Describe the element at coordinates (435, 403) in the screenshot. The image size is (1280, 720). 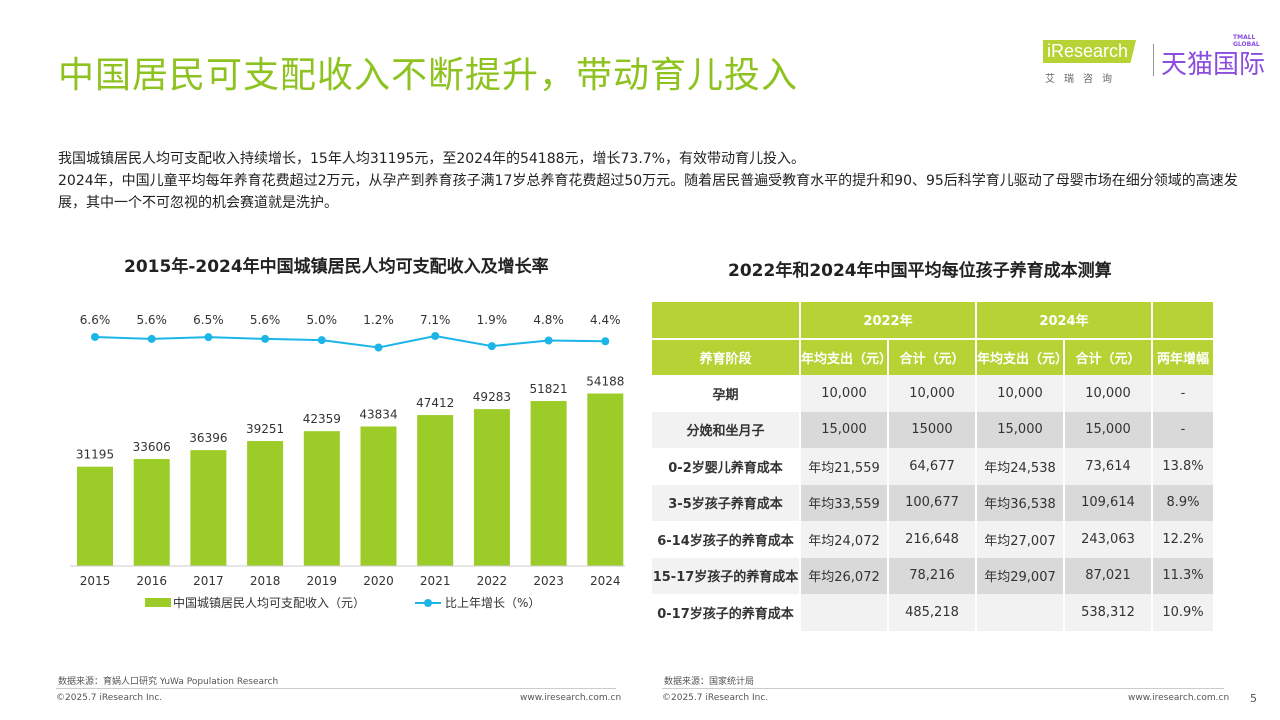
I see `bar-label: 47412` at that location.